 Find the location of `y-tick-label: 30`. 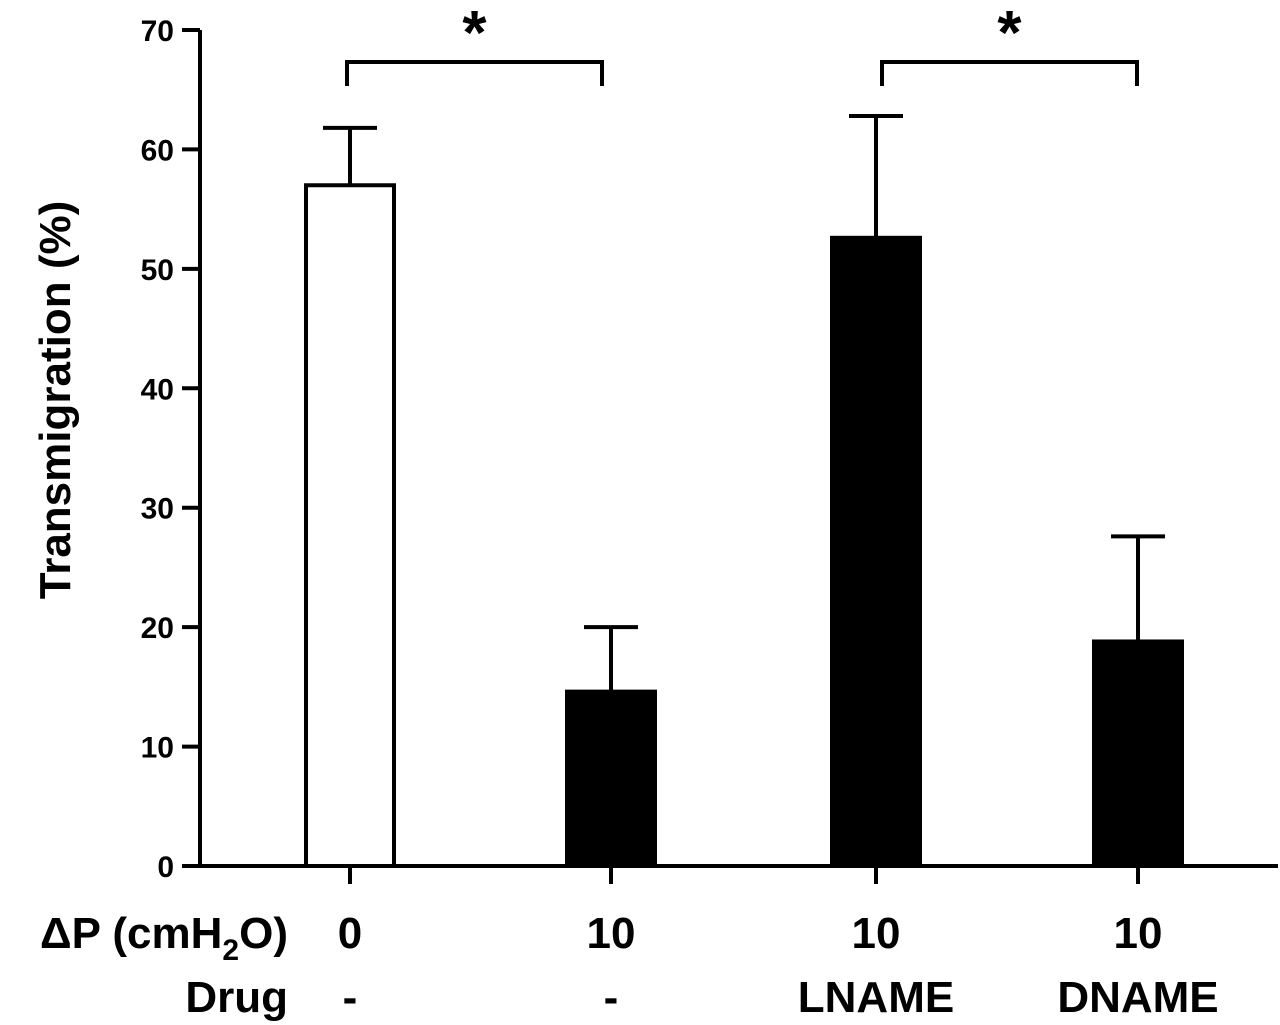

y-tick-label: 30 is located at coordinates (157, 509).